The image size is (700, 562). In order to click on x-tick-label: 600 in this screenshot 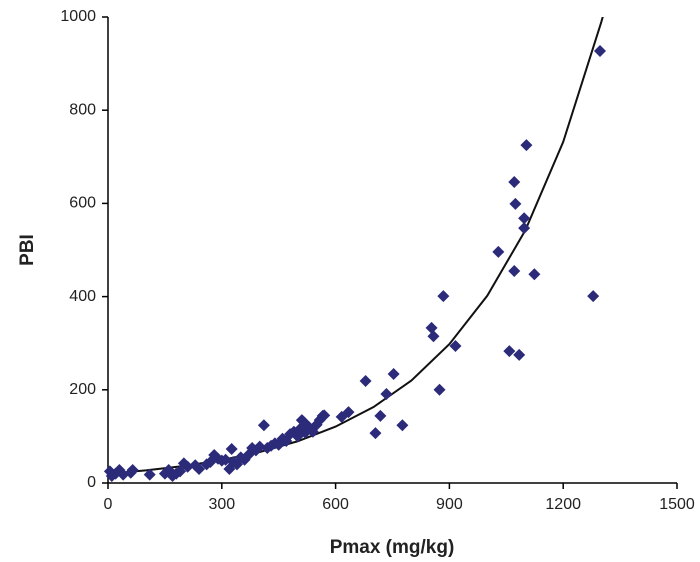, I will do `click(335, 504)`.